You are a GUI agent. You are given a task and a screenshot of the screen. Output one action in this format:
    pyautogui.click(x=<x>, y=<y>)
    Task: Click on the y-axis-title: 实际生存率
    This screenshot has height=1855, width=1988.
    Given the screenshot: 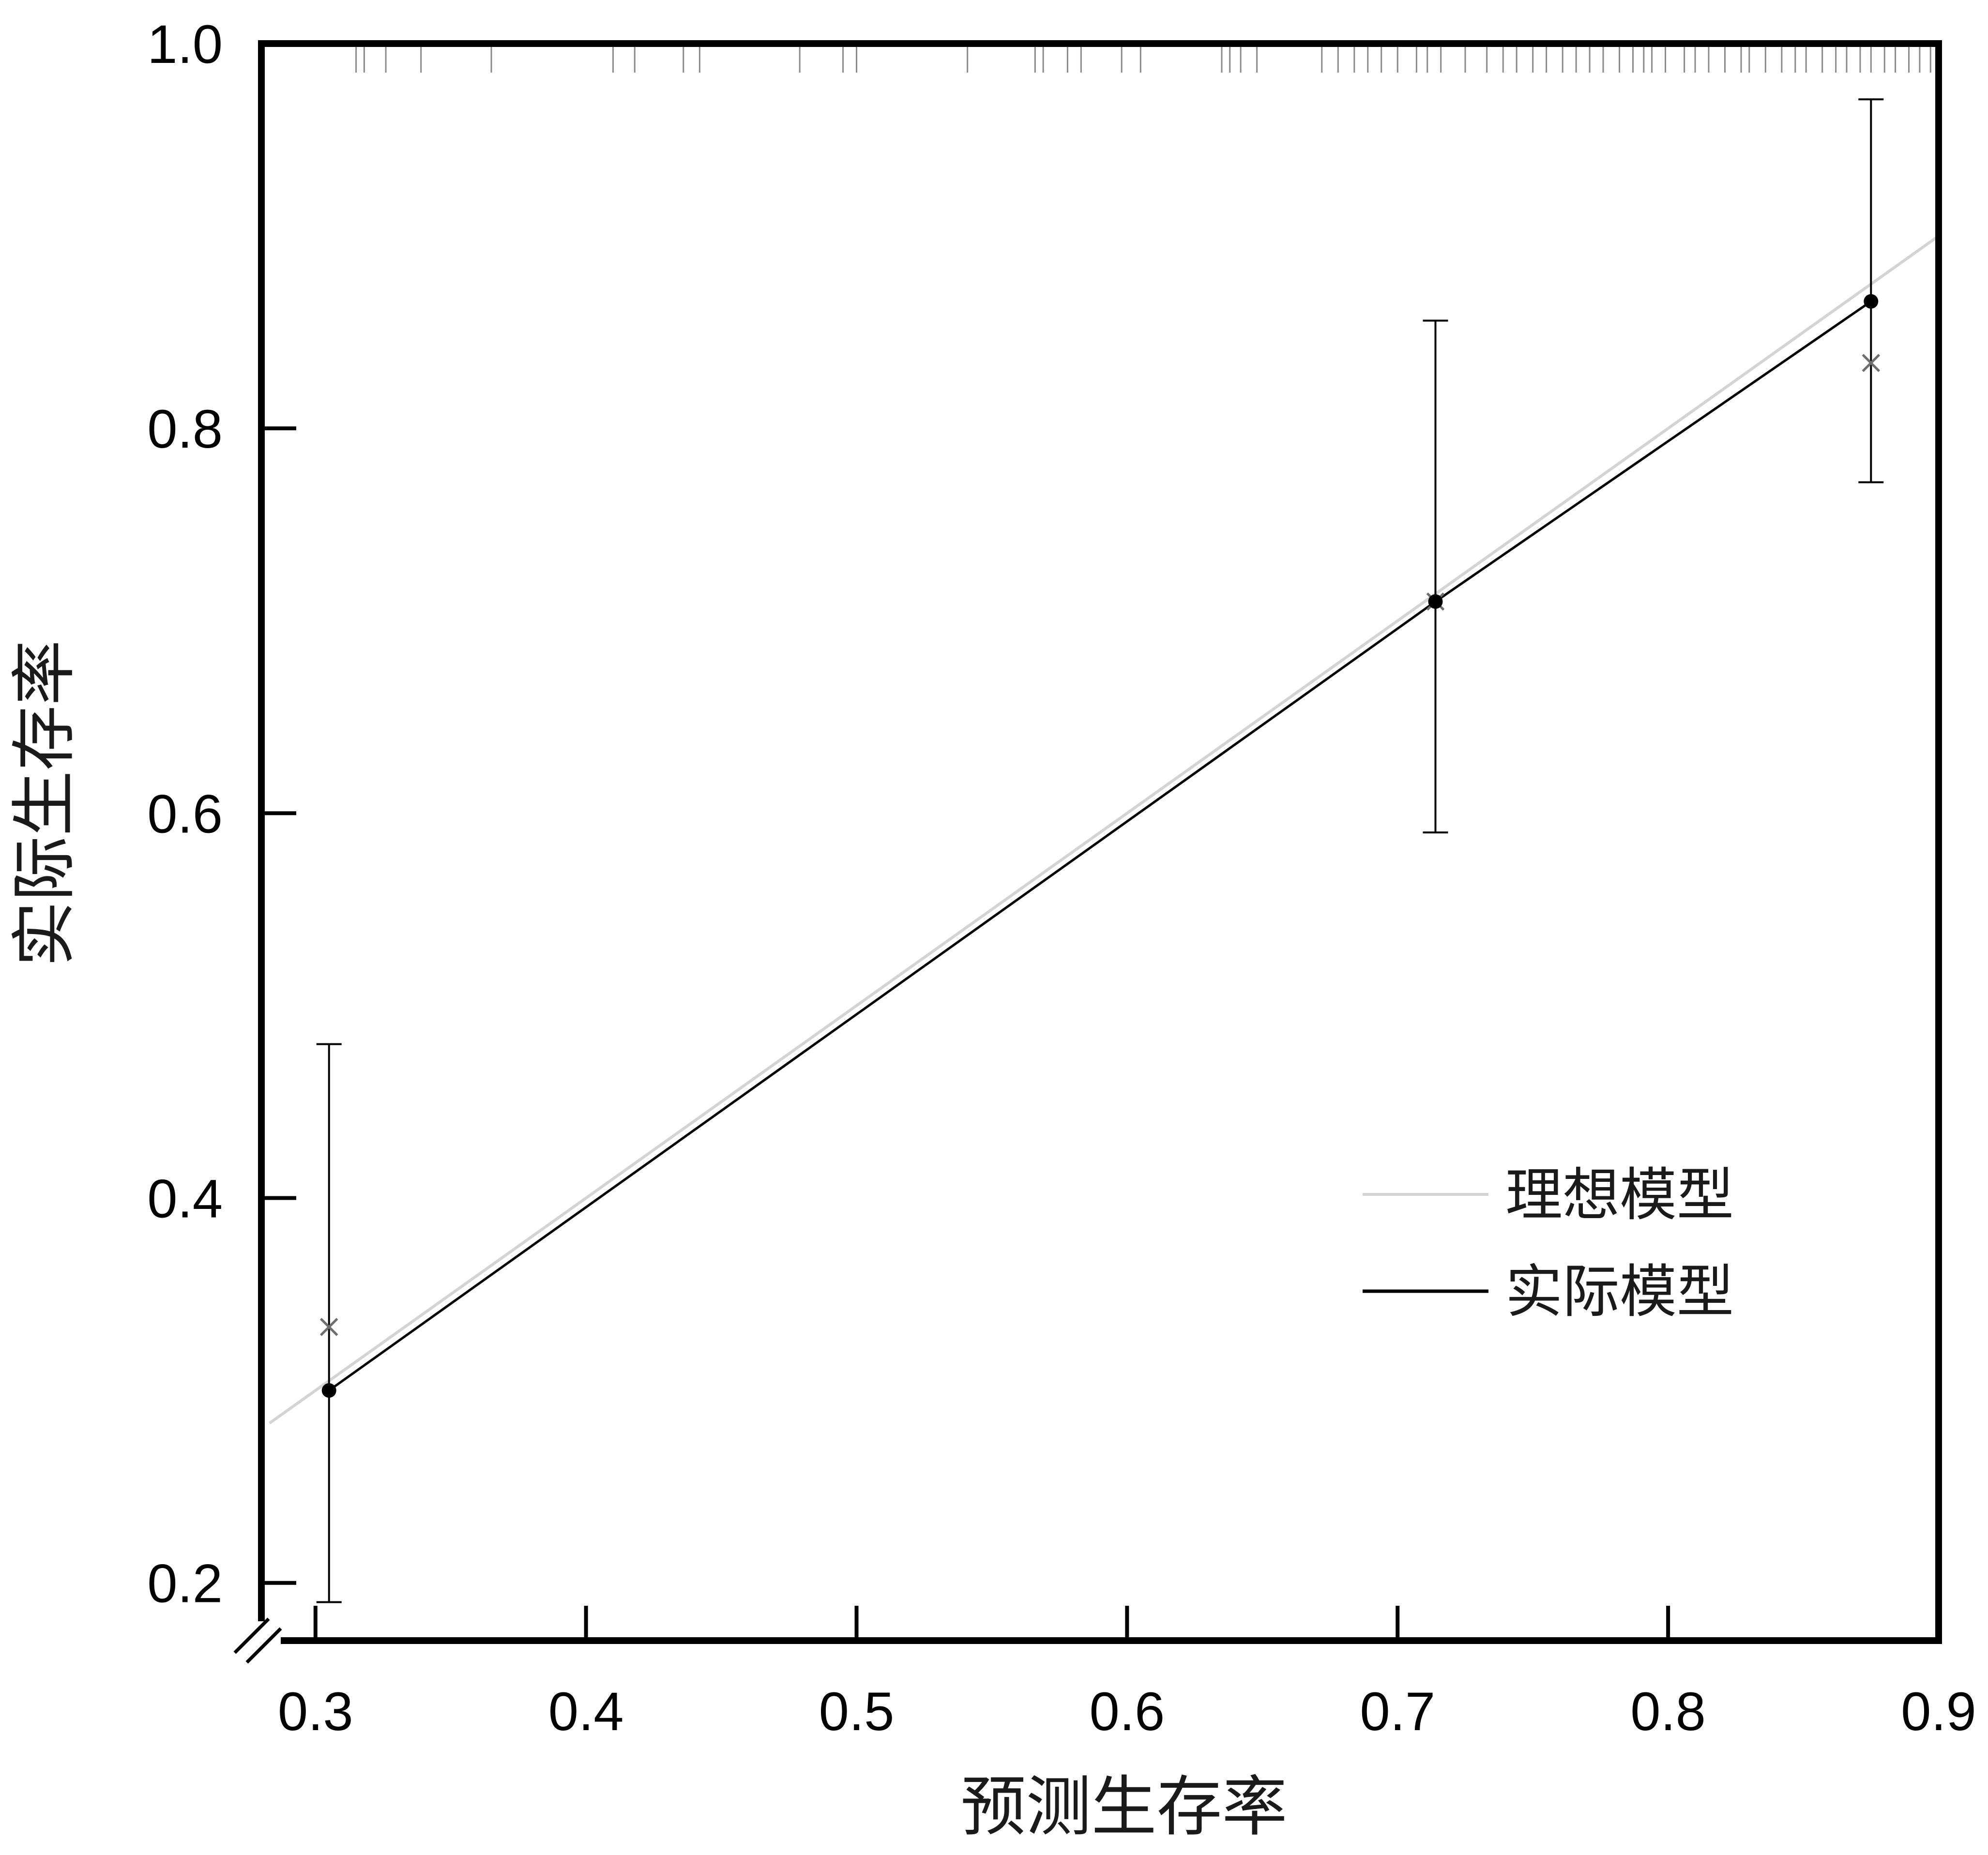 What is the action you would take?
    pyautogui.click(x=44, y=803)
    